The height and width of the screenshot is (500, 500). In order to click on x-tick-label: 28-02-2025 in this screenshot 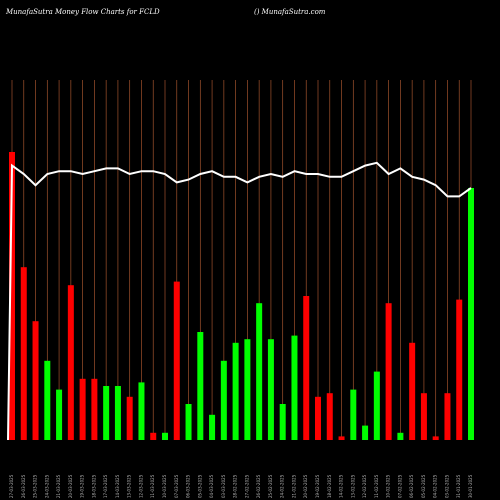, I will do `click(235, 486)`.